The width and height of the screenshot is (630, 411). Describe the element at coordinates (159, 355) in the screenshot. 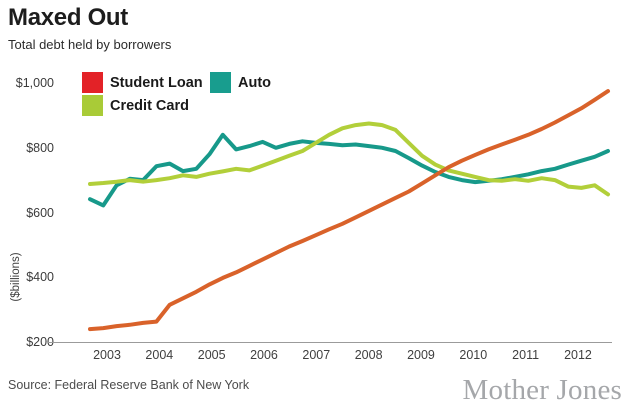

I see `x-axis-tick-label: 2004` at that location.